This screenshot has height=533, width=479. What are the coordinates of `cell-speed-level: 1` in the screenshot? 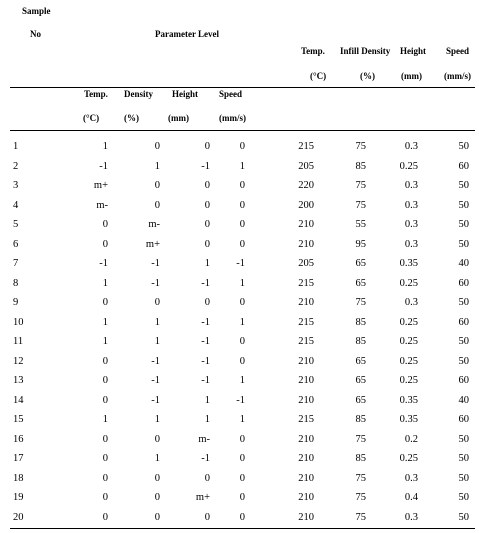 It's located at (242, 283).